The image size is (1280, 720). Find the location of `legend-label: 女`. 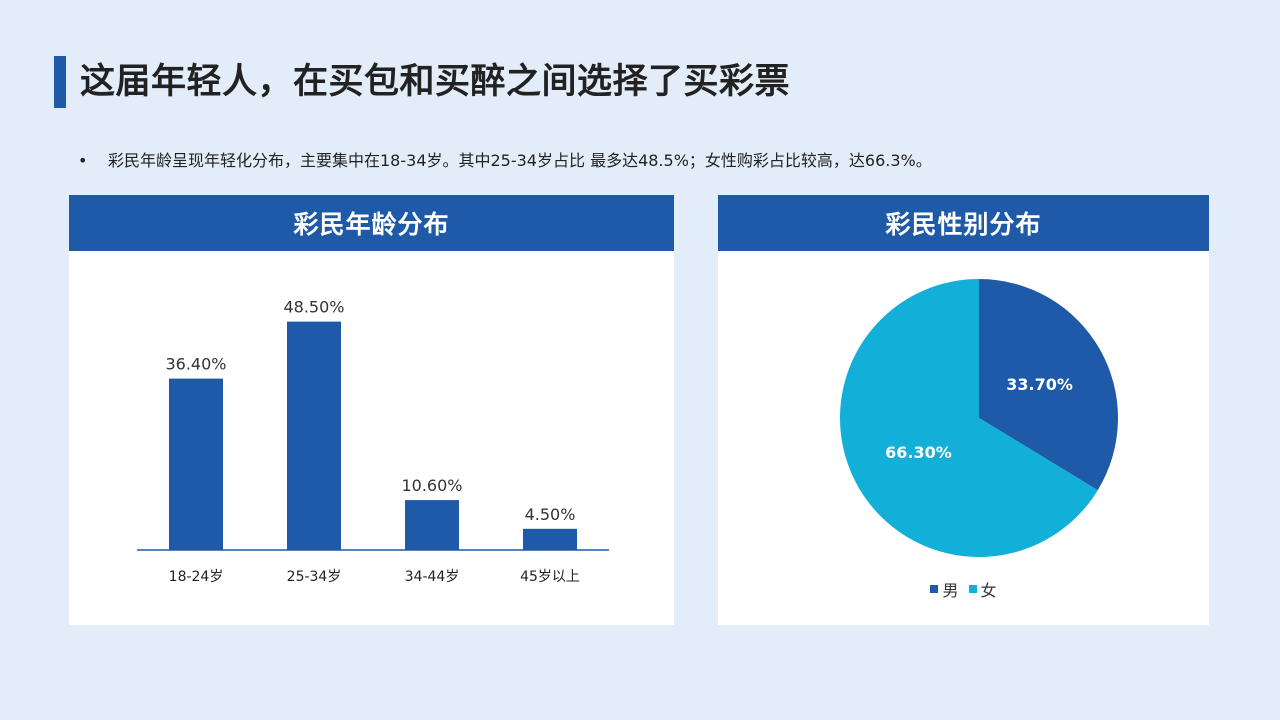

legend-label: 女 is located at coordinates (988, 590).